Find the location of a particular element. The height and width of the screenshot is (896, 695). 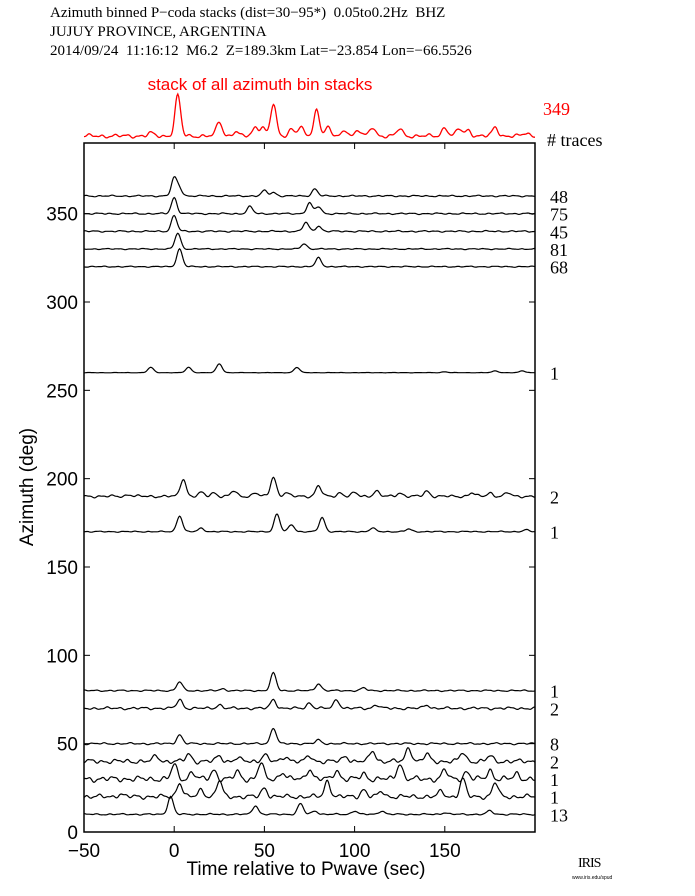

trace-count: 68 is located at coordinates (559, 268).